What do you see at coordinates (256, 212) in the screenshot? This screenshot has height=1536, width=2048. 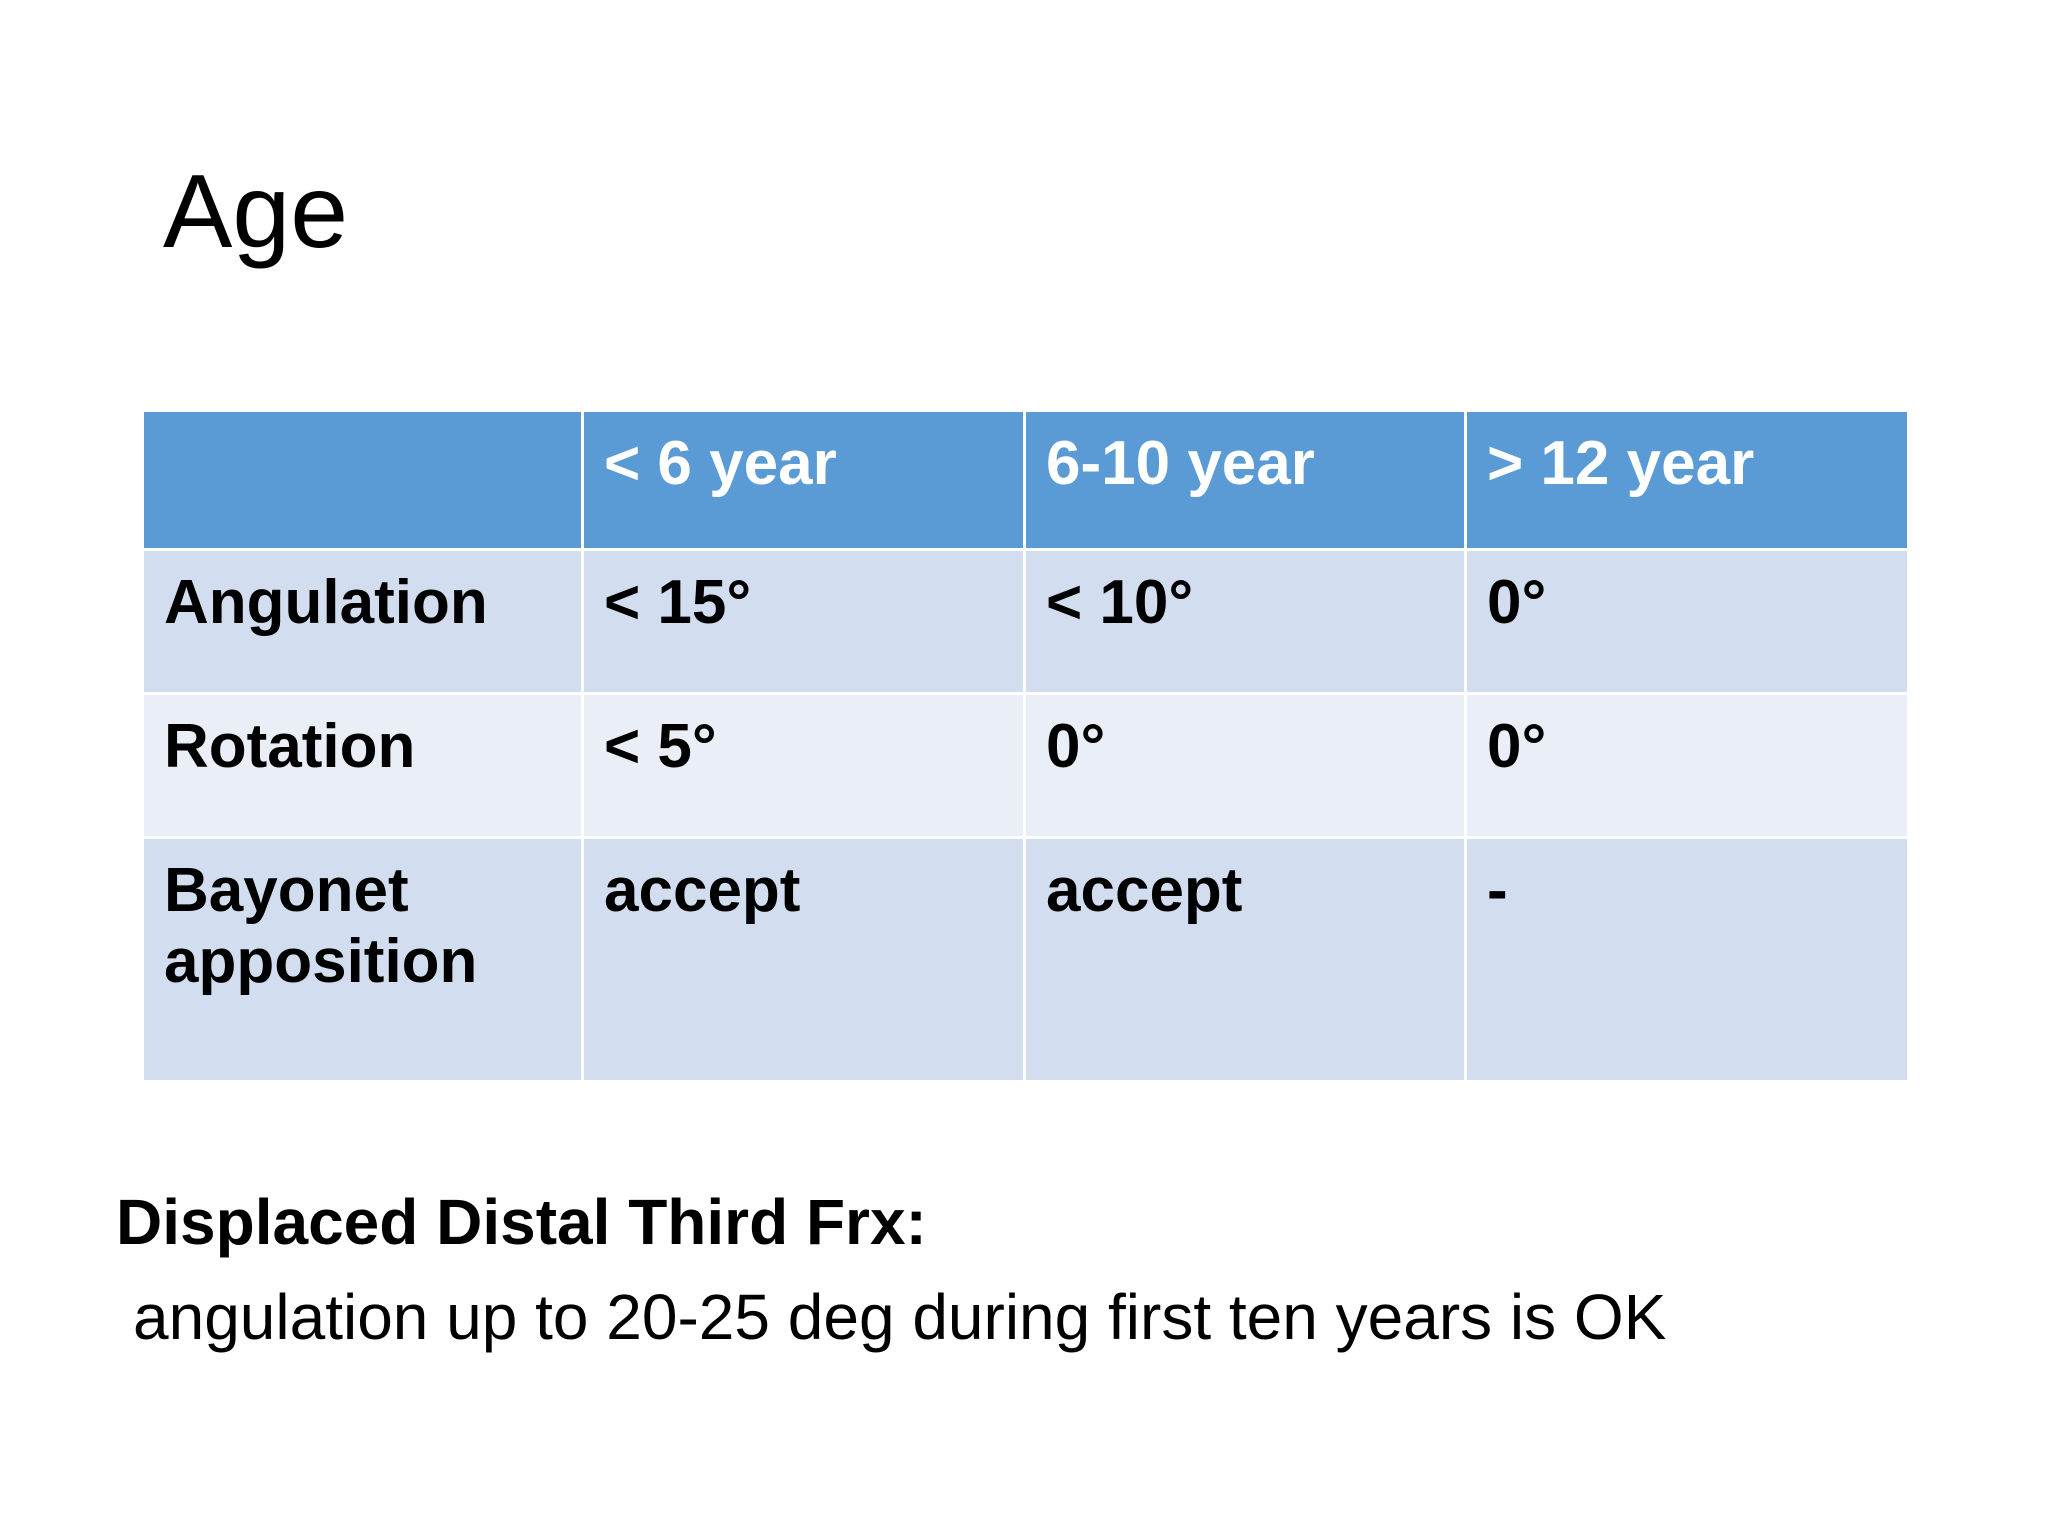 I see `slide-title: Age` at bounding box center [256, 212].